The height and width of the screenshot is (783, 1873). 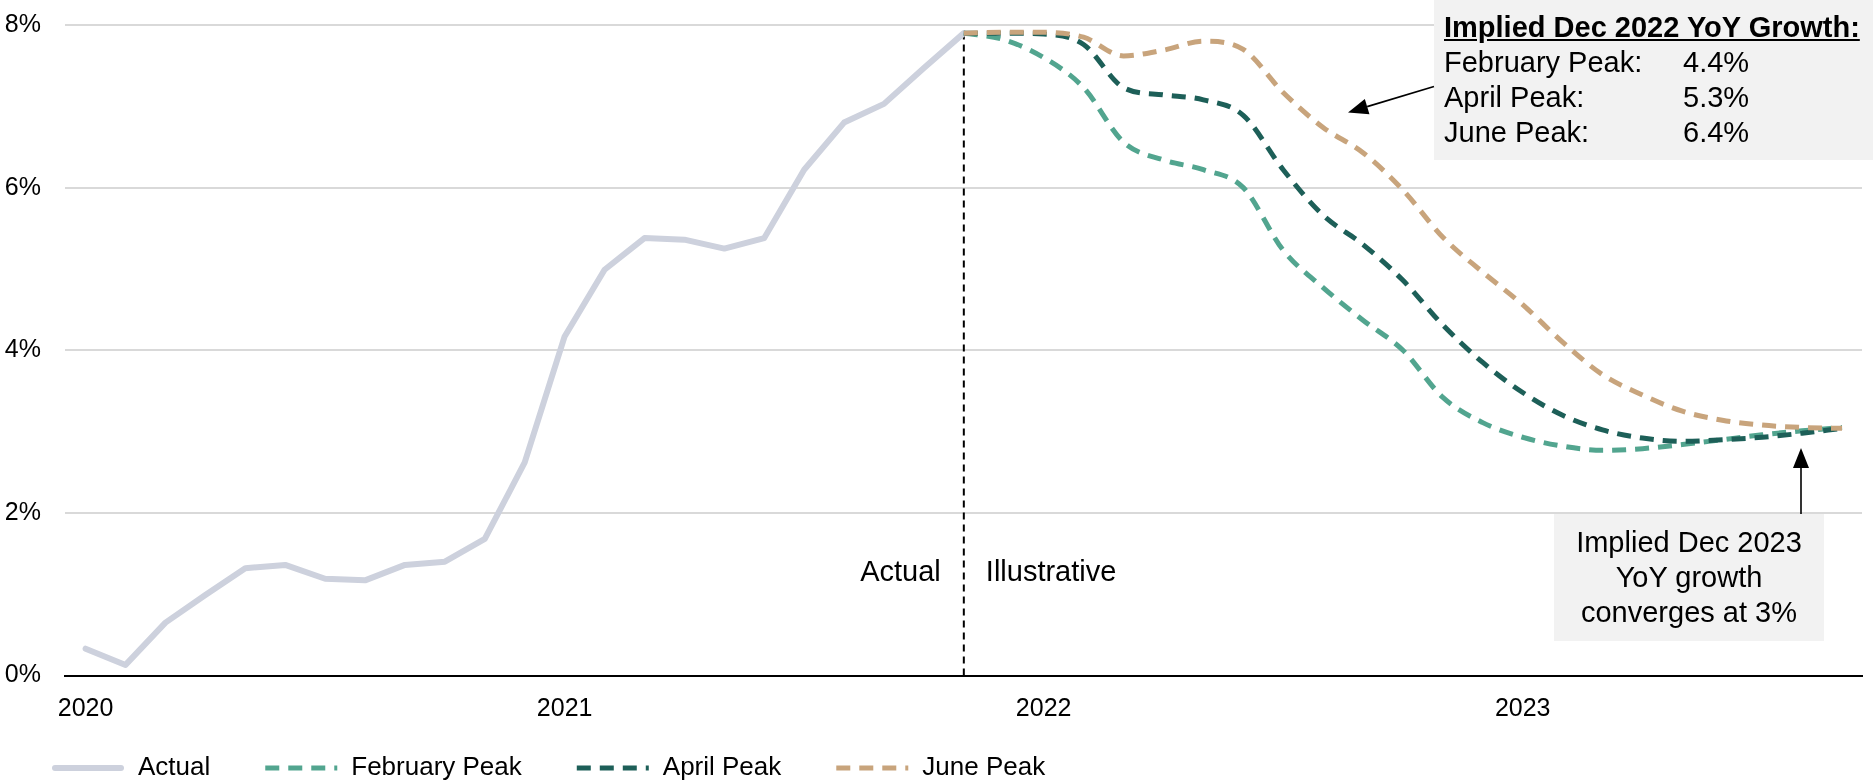 I want to click on y-tick-label: 2%, so click(x=22, y=510).